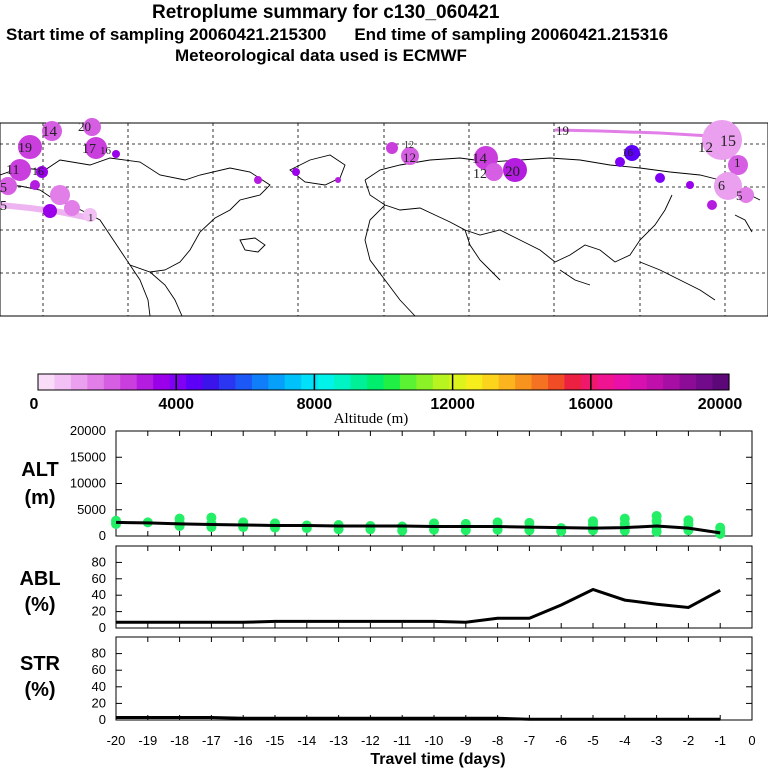  I want to click on x-tick-label: -19, so click(147, 740).